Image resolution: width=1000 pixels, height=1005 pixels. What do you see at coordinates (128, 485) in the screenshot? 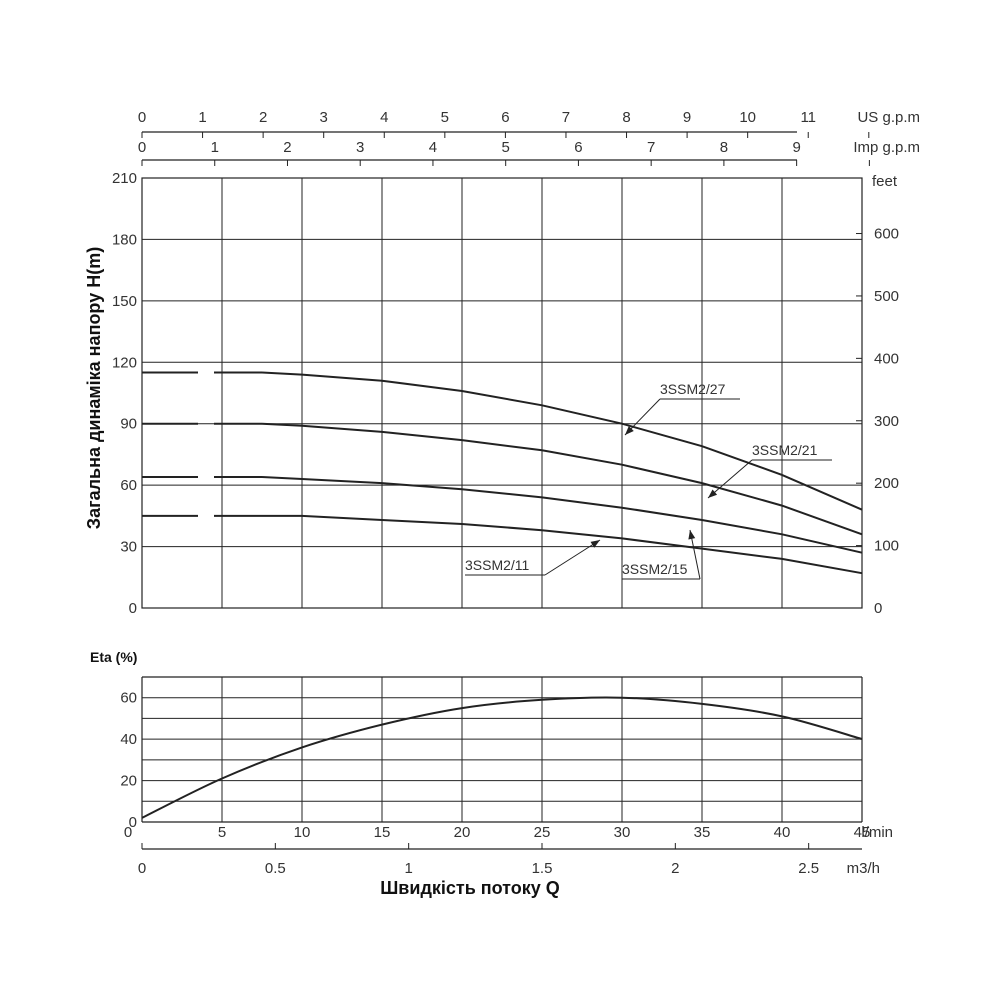
I see `head-y-tick-label: 60` at bounding box center [128, 485].